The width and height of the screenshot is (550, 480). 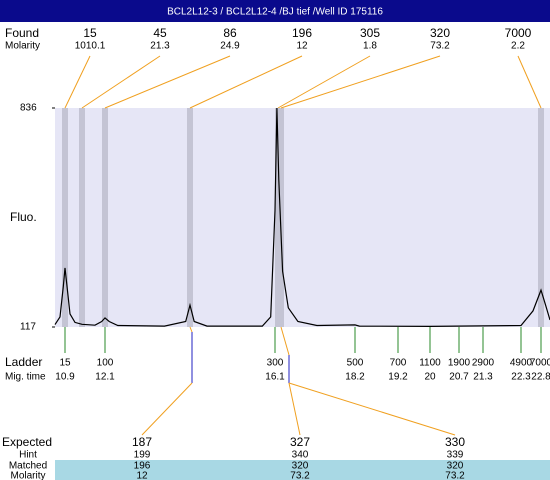 I want to click on ladder-time: 10.9, so click(x=65, y=377).